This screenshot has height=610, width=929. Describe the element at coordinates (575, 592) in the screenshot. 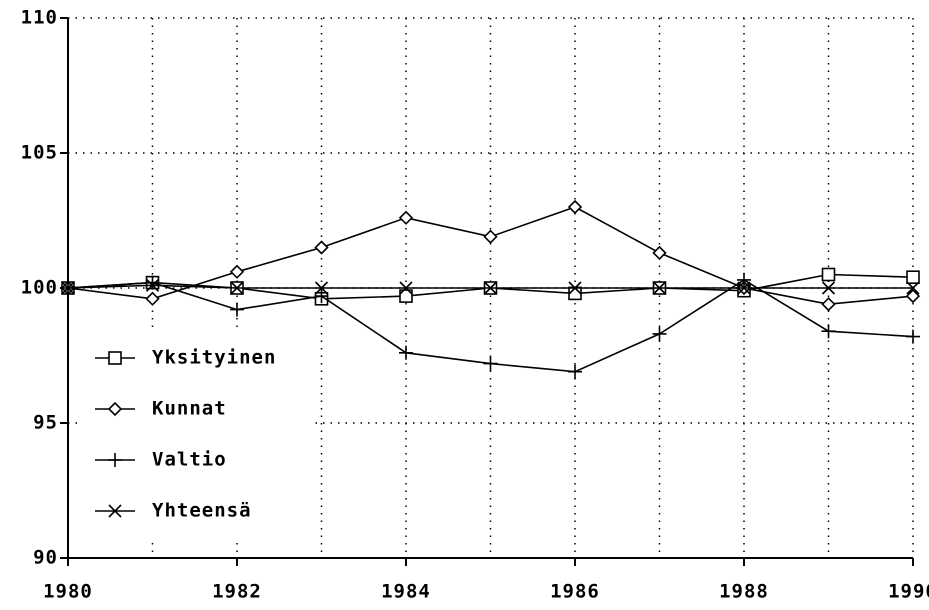

I see `x-tick-label: 1986` at that location.